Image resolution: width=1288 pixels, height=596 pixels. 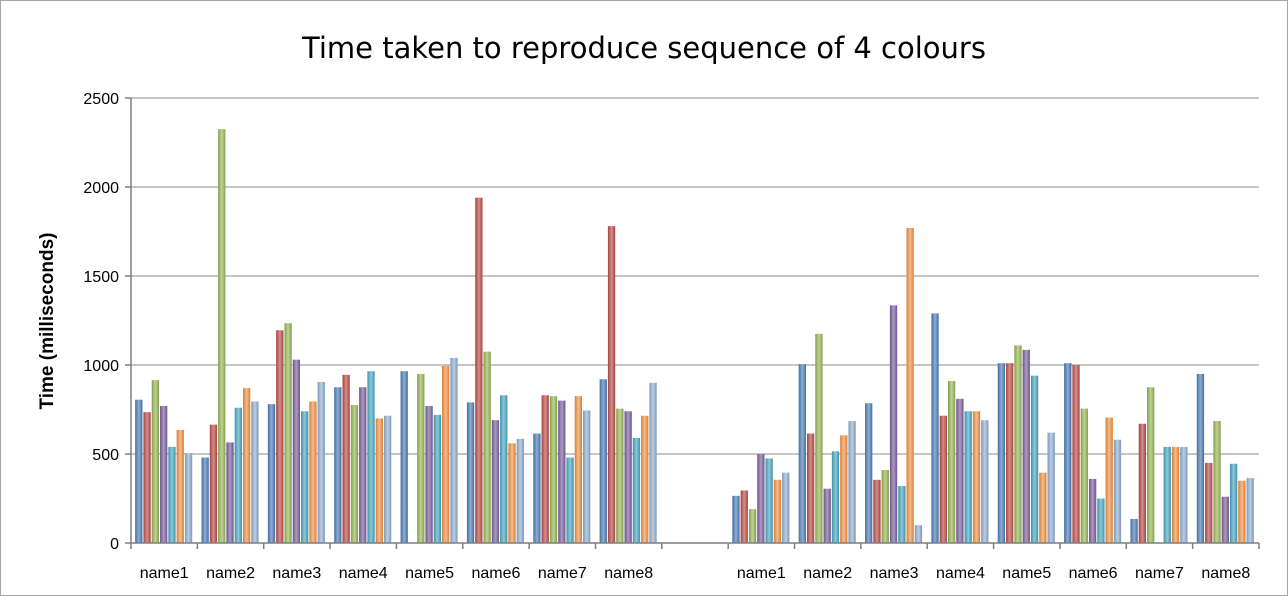 What do you see at coordinates (164, 474) in the screenshot?
I see `bar-g1-name1-s4` at bounding box center [164, 474].